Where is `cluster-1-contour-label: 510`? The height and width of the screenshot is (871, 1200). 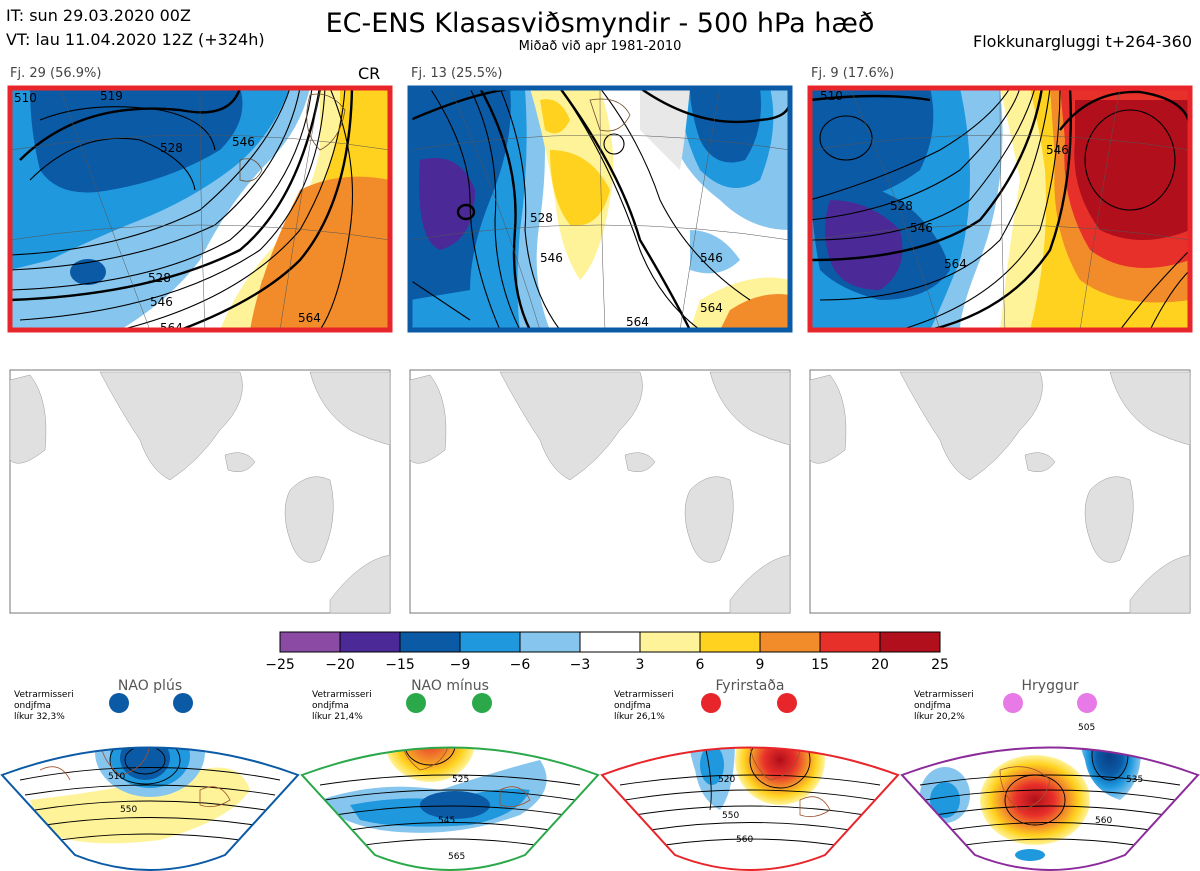
cluster-1-contour-label: 510 is located at coordinates (25, 98).